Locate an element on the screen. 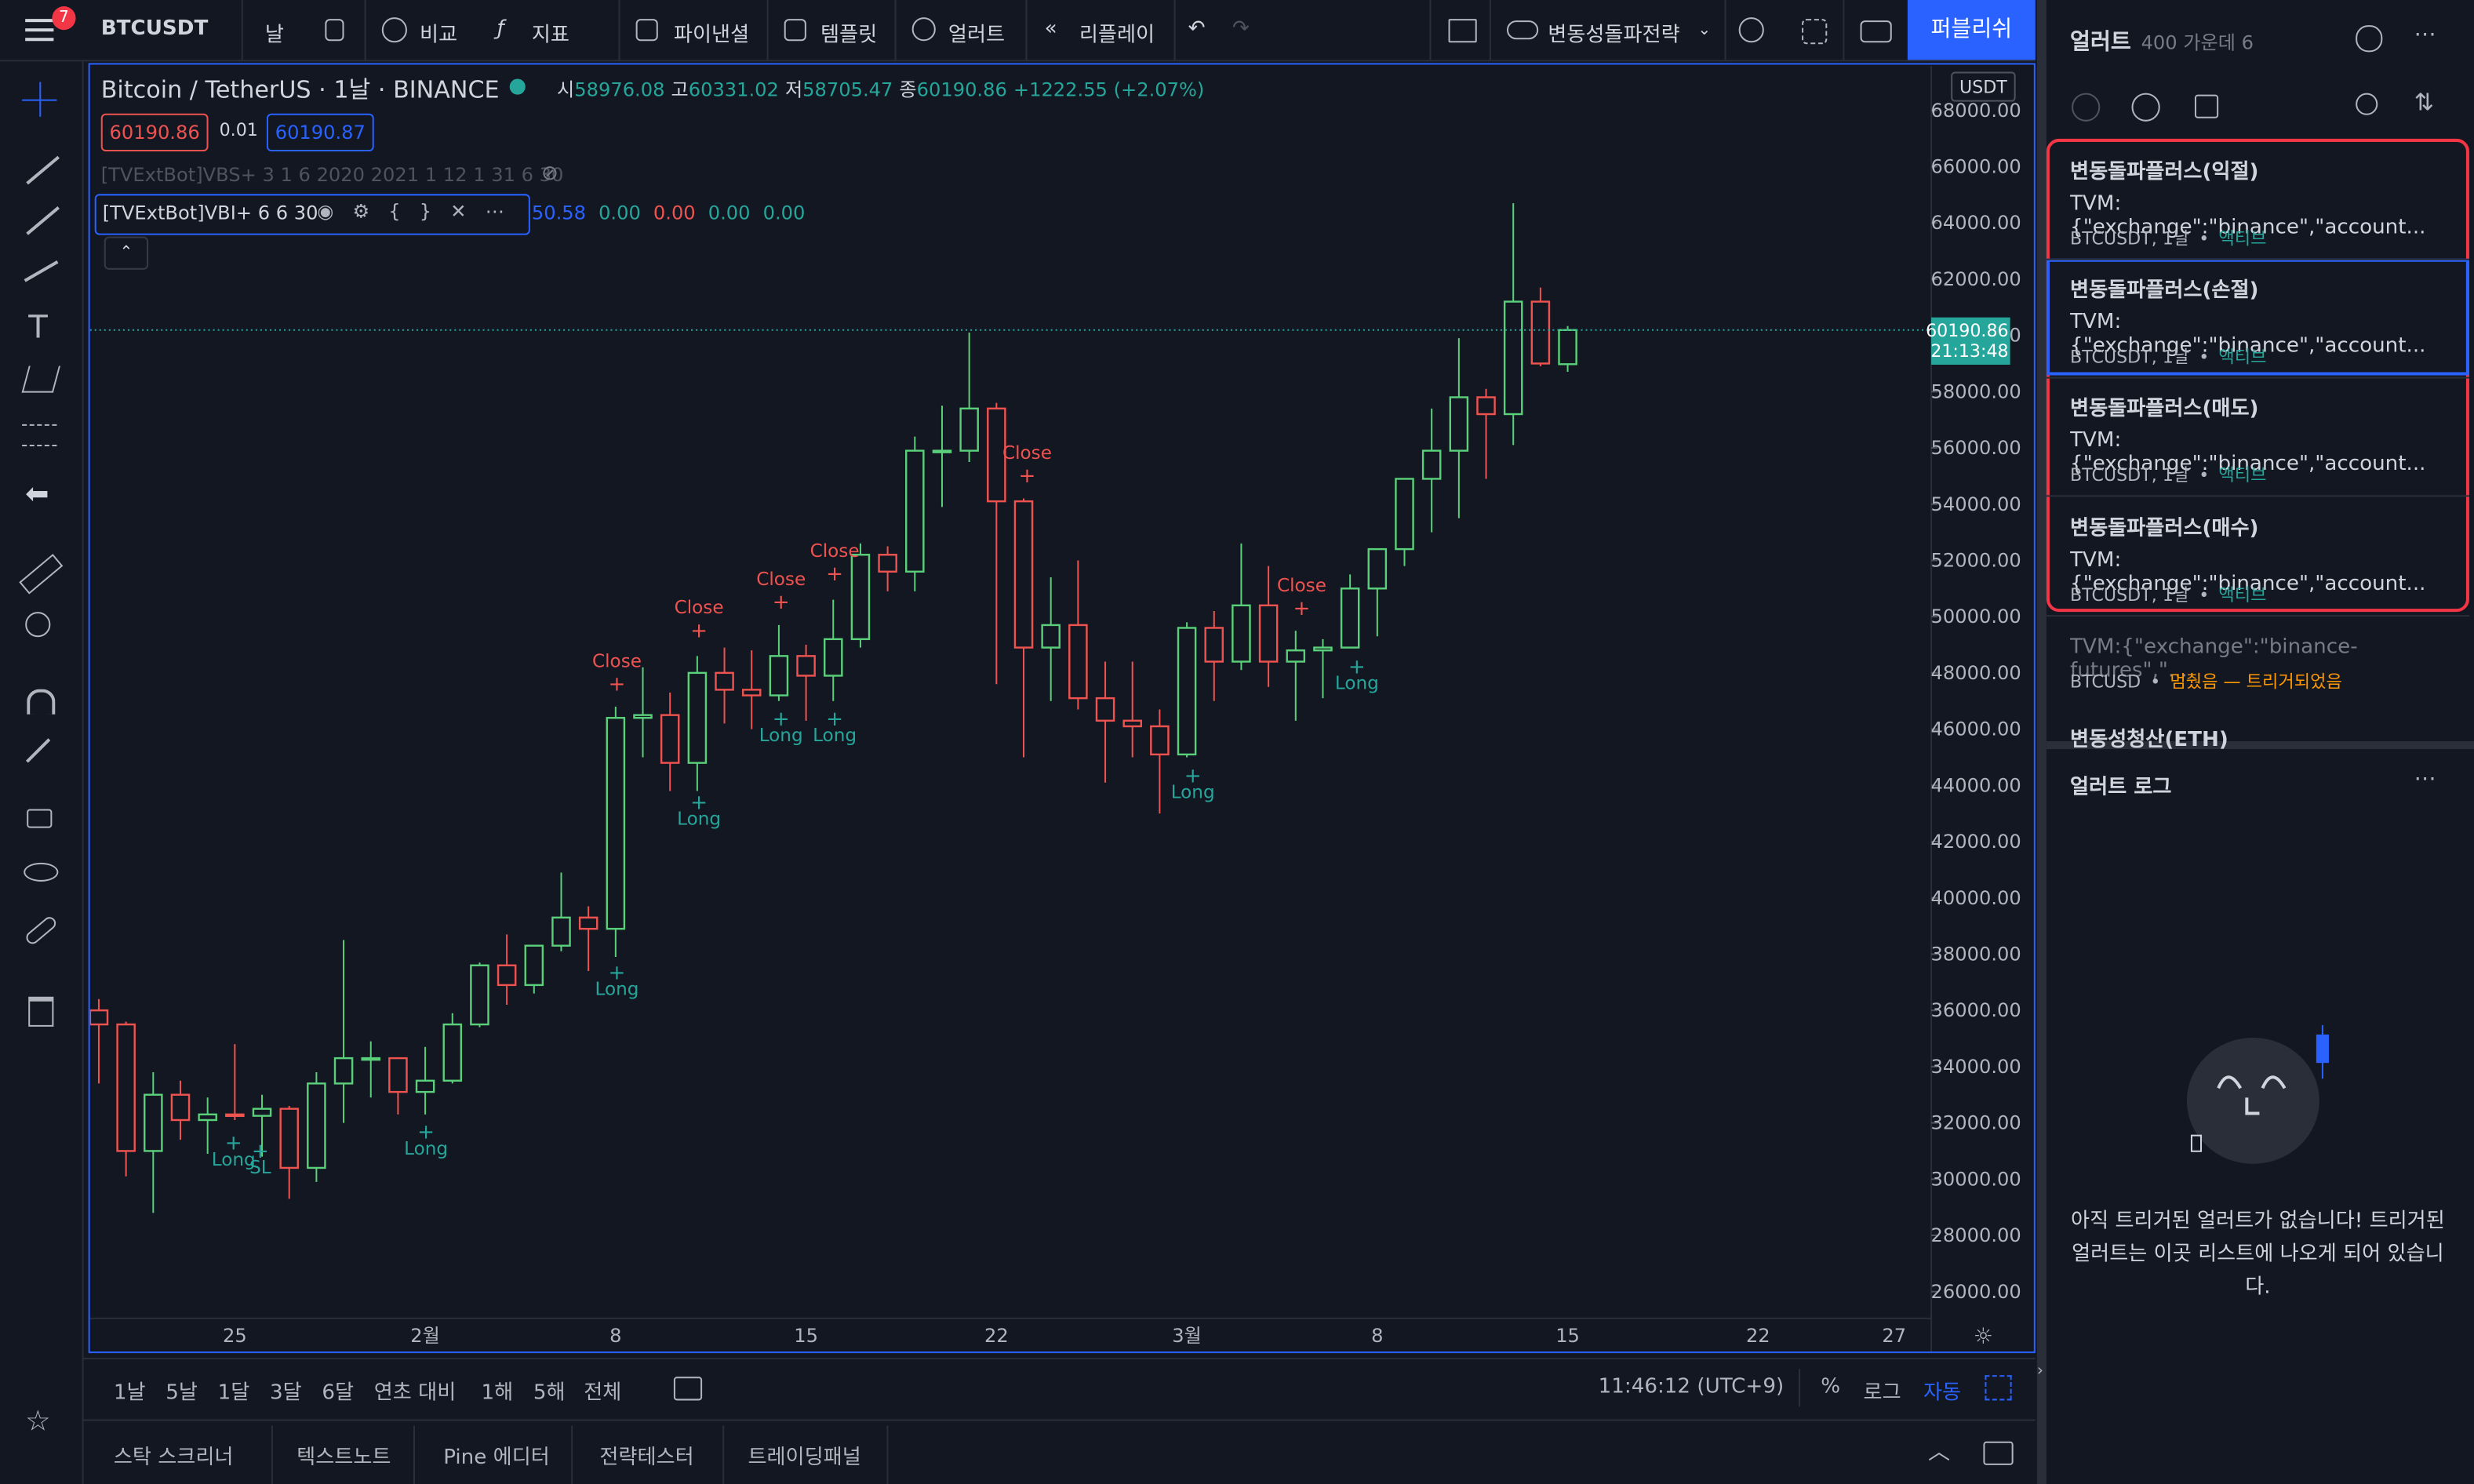 This screenshot has height=1484, width=2474. signal-label: Close is located at coordinates (1027, 453).